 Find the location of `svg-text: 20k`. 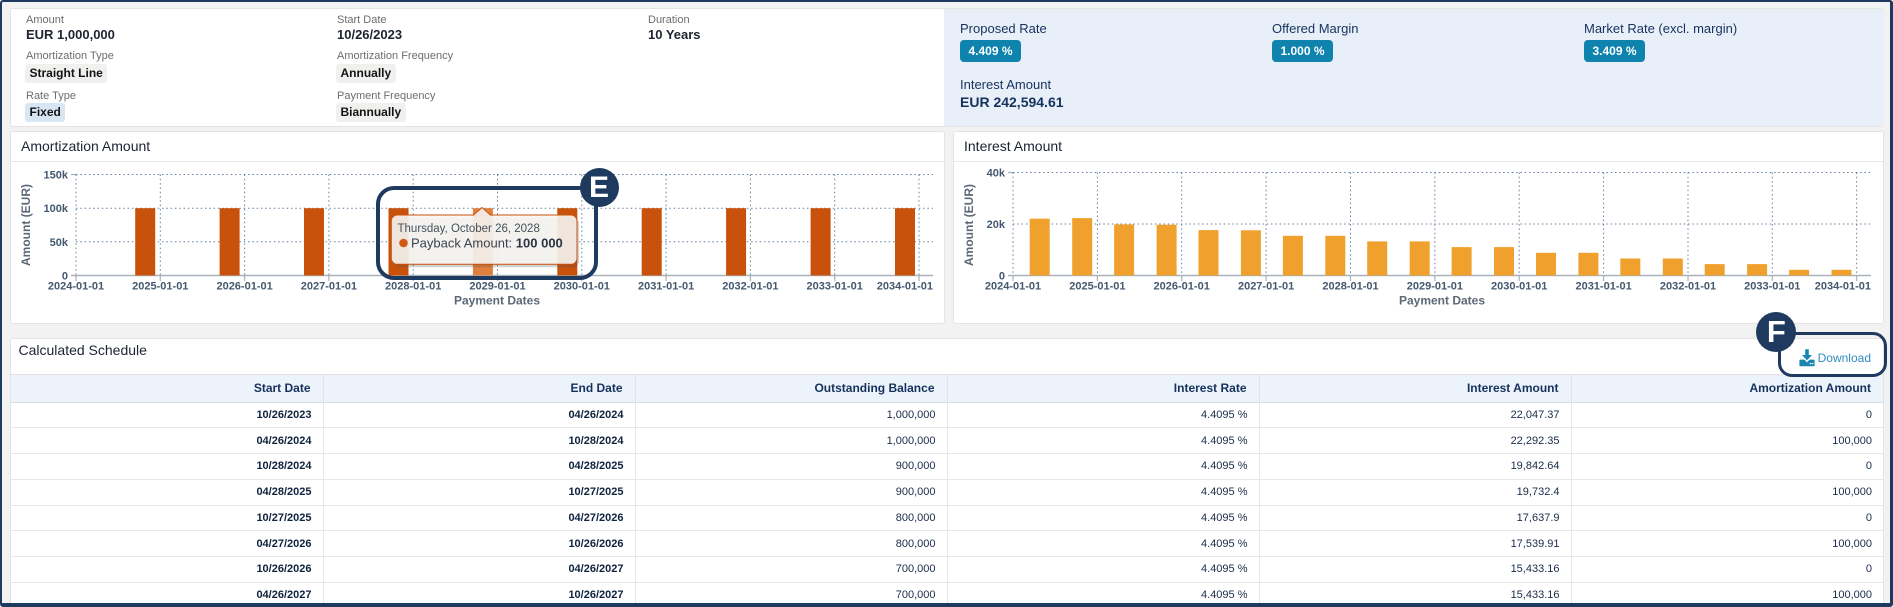

svg-text: 20k is located at coordinates (996, 225).